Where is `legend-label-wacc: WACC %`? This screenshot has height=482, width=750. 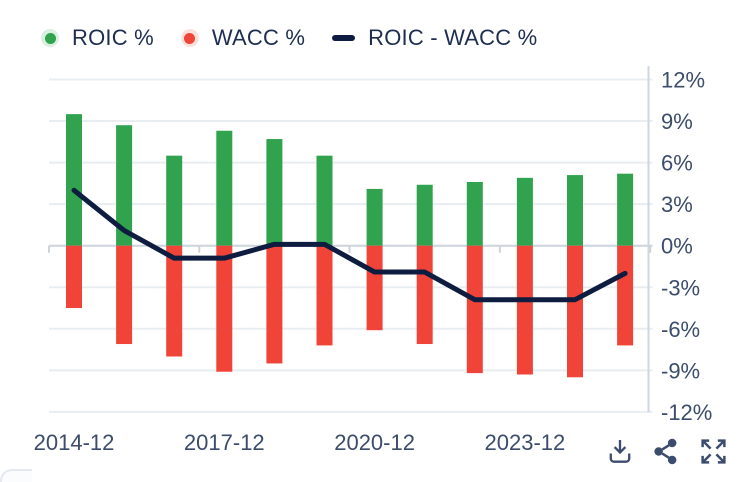 legend-label-wacc: WACC % is located at coordinates (258, 37).